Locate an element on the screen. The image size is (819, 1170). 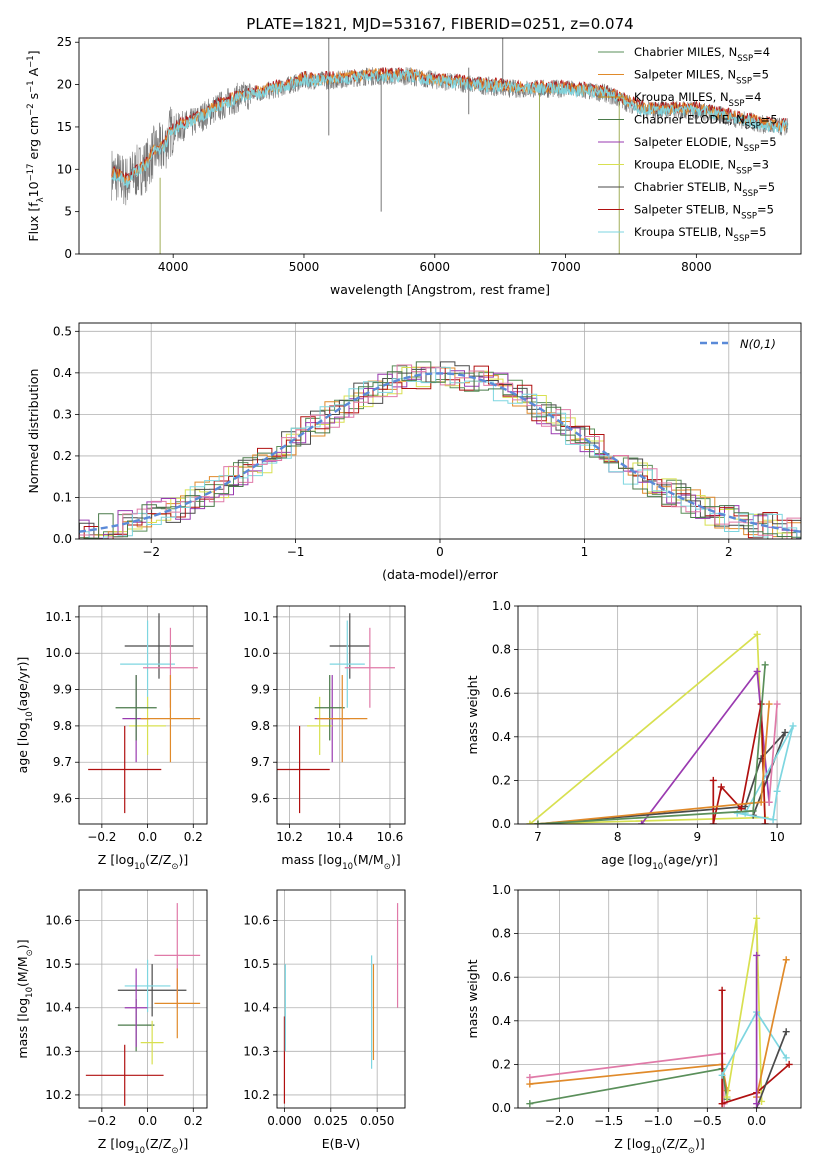
y-tick-label: 10.0 is located at coordinates (256, 653).